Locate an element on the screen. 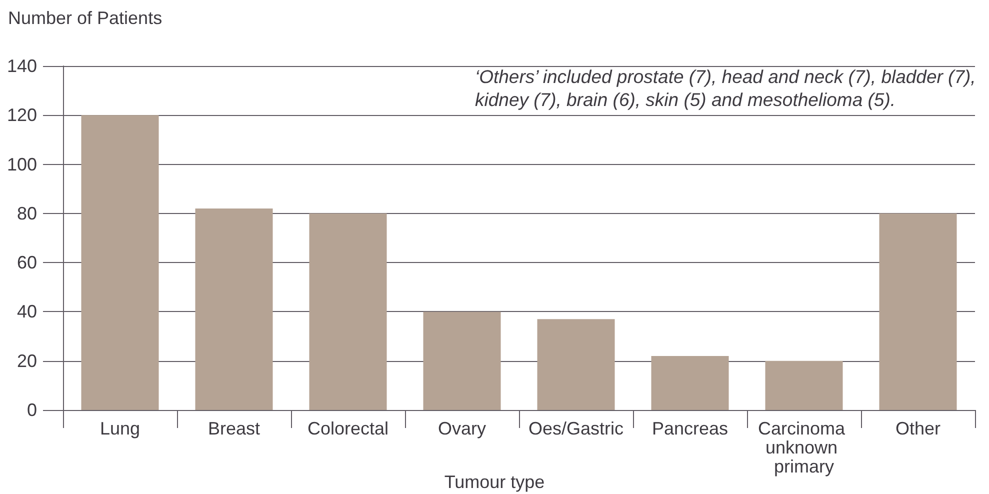 The width and height of the screenshot is (989, 494). x-tick-label: Oes/Gastric is located at coordinates (576, 428).